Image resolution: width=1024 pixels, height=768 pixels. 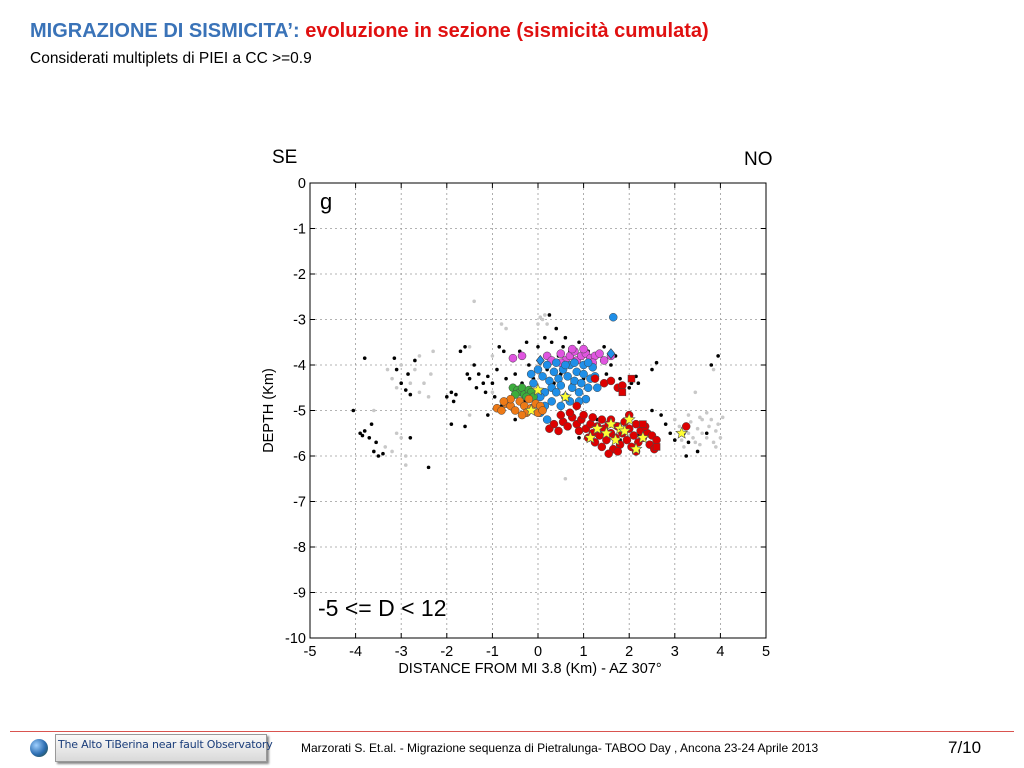 What do you see at coordinates (299, 275) in the screenshot?
I see `y-tick-label: -2` at bounding box center [299, 275].